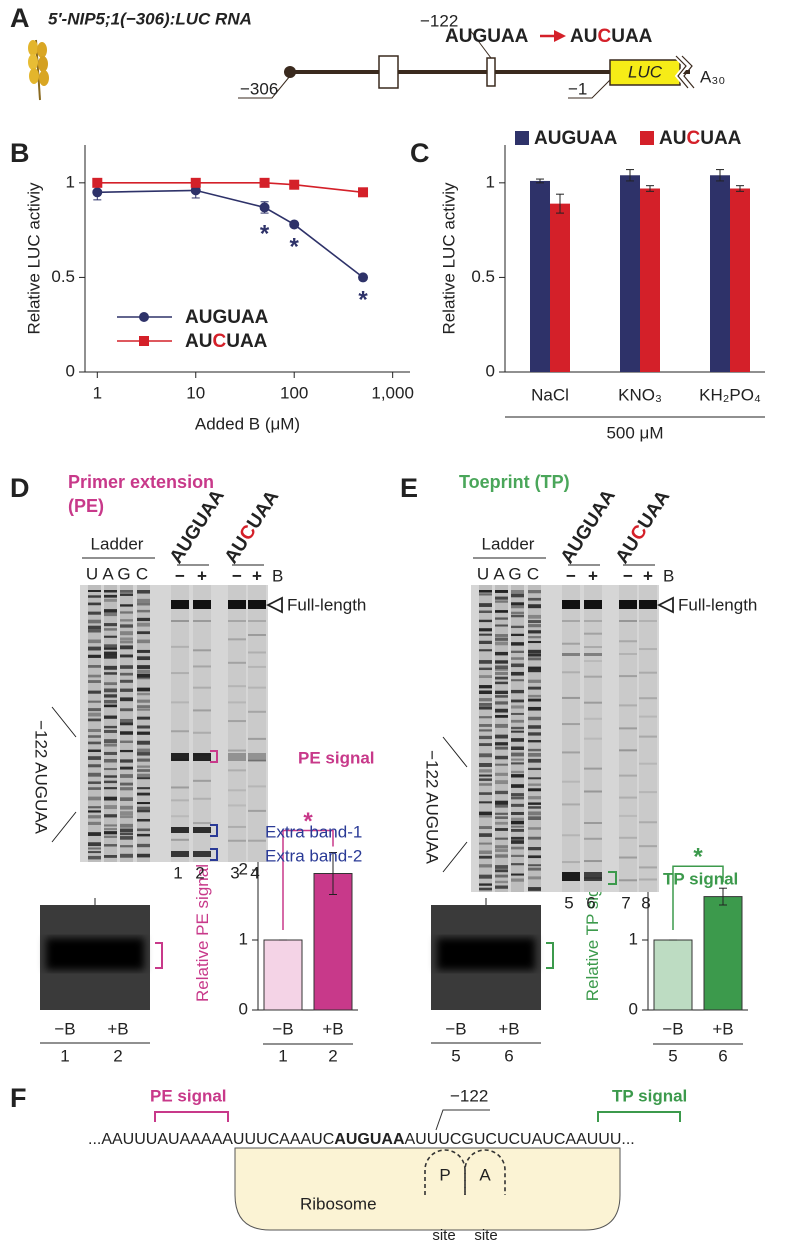 This screenshot has height=1247, width=789. Describe the element at coordinates (485, 1172) in the screenshot. I see `a-site` at that location.